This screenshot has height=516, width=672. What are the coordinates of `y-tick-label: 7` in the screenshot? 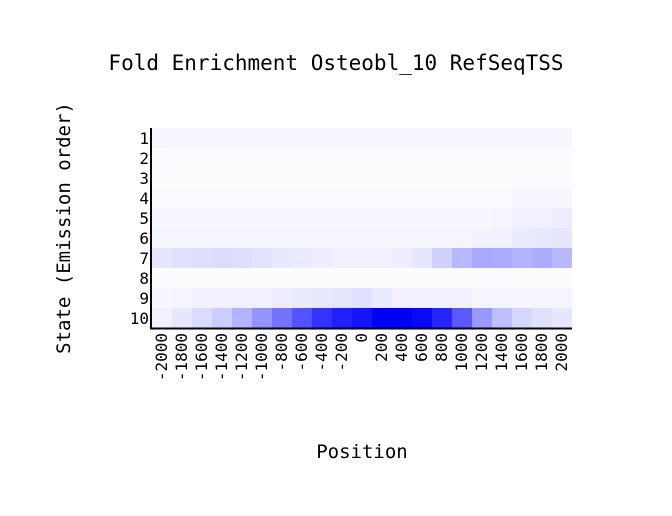 It's located at (144, 258).